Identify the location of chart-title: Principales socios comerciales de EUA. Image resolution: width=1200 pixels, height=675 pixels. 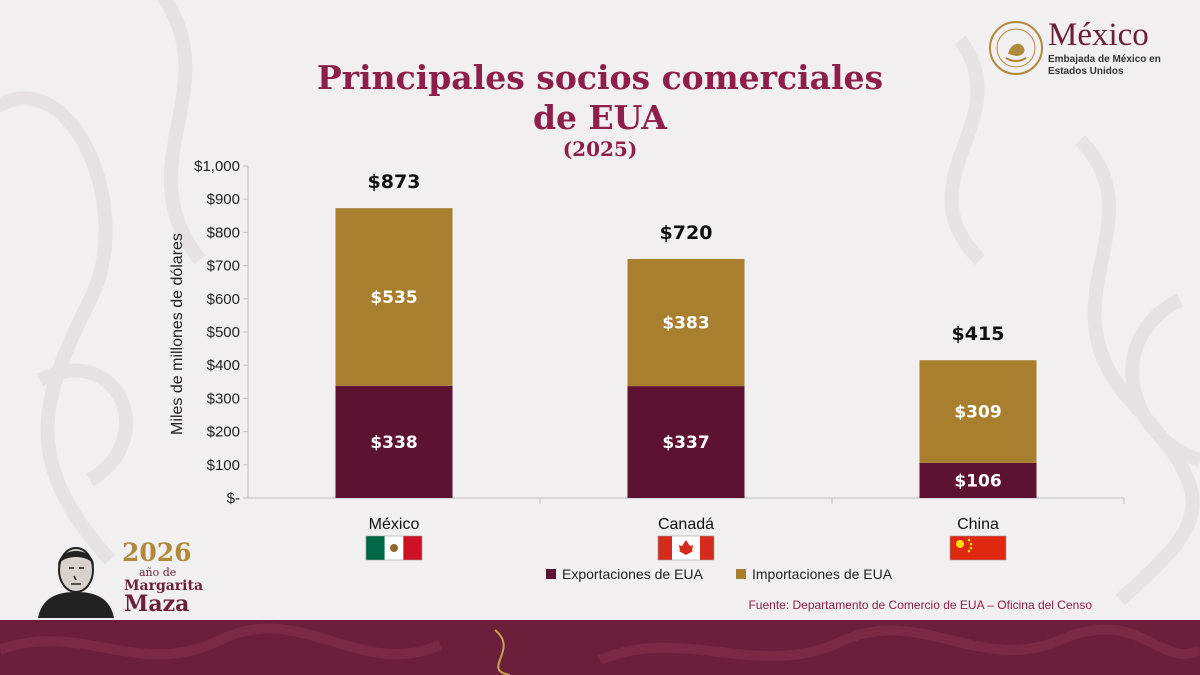
(600, 98).